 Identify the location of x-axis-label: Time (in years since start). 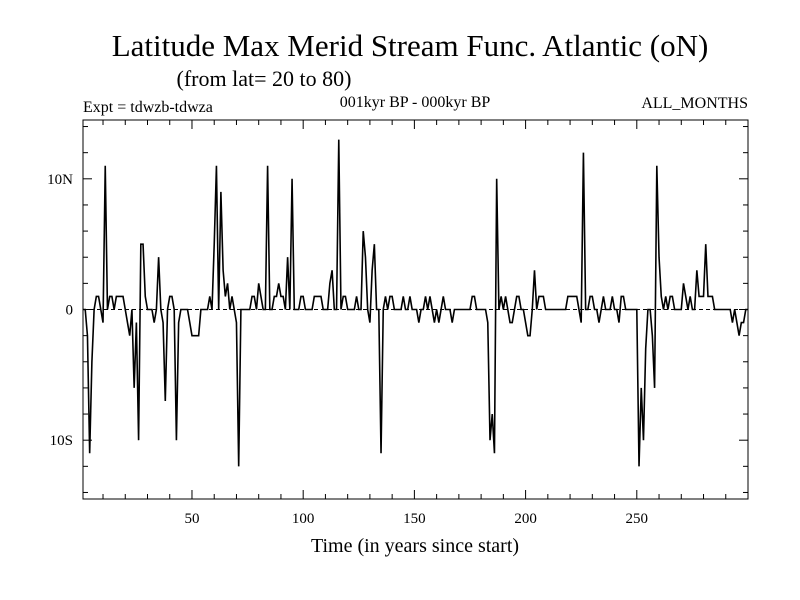
(415, 546).